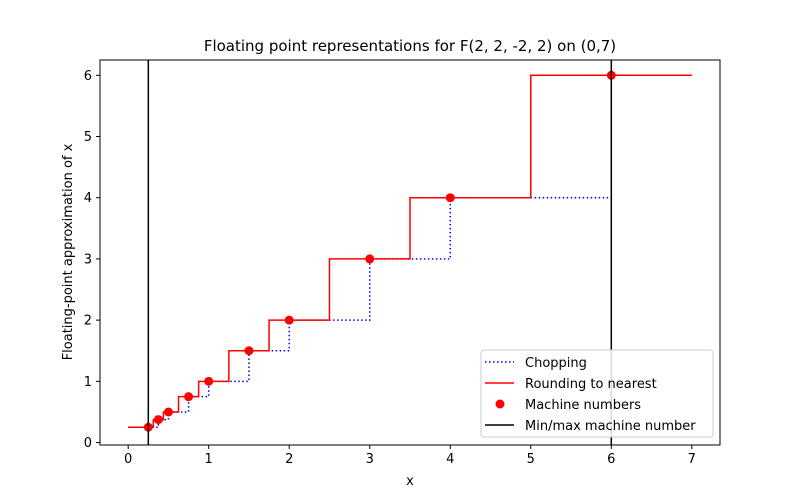  I want to click on x-tick-label: 7, so click(692, 459).